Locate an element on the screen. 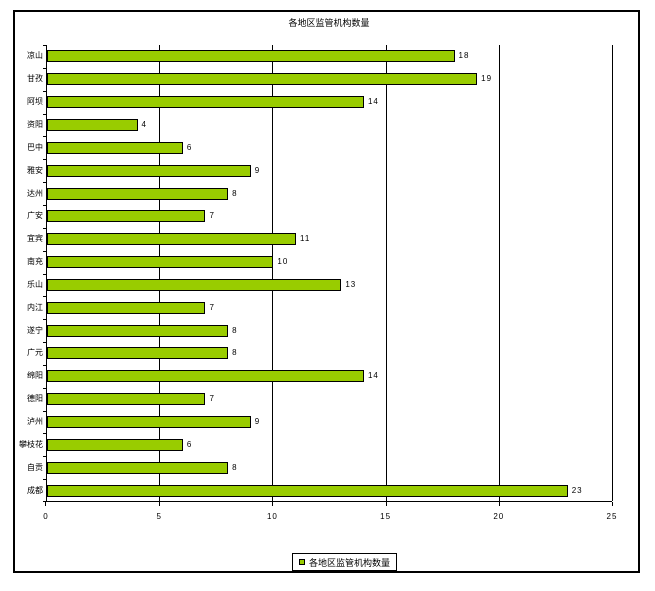  bar-自贡 is located at coordinates (138, 467).